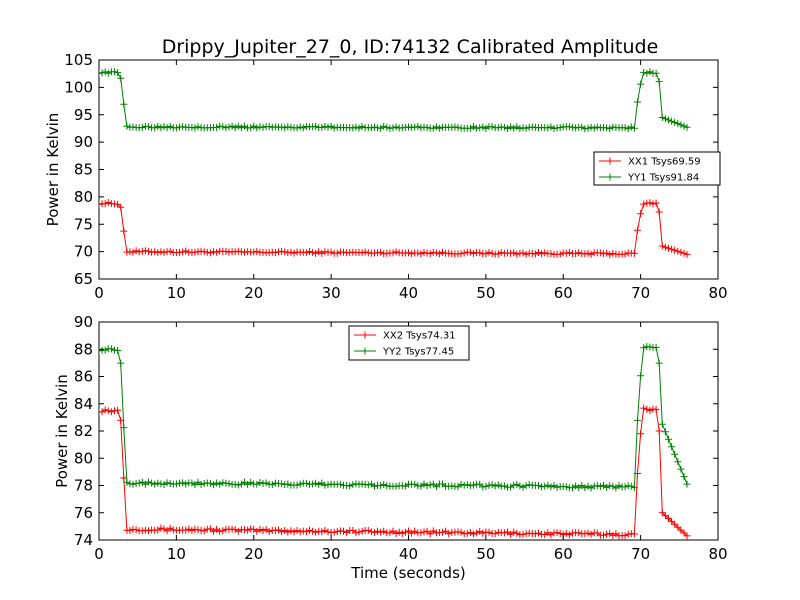 Image resolution: width=800 pixels, height=600 pixels. I want to click on legend-entry: XX1 Tsys69.59, so click(664, 162).